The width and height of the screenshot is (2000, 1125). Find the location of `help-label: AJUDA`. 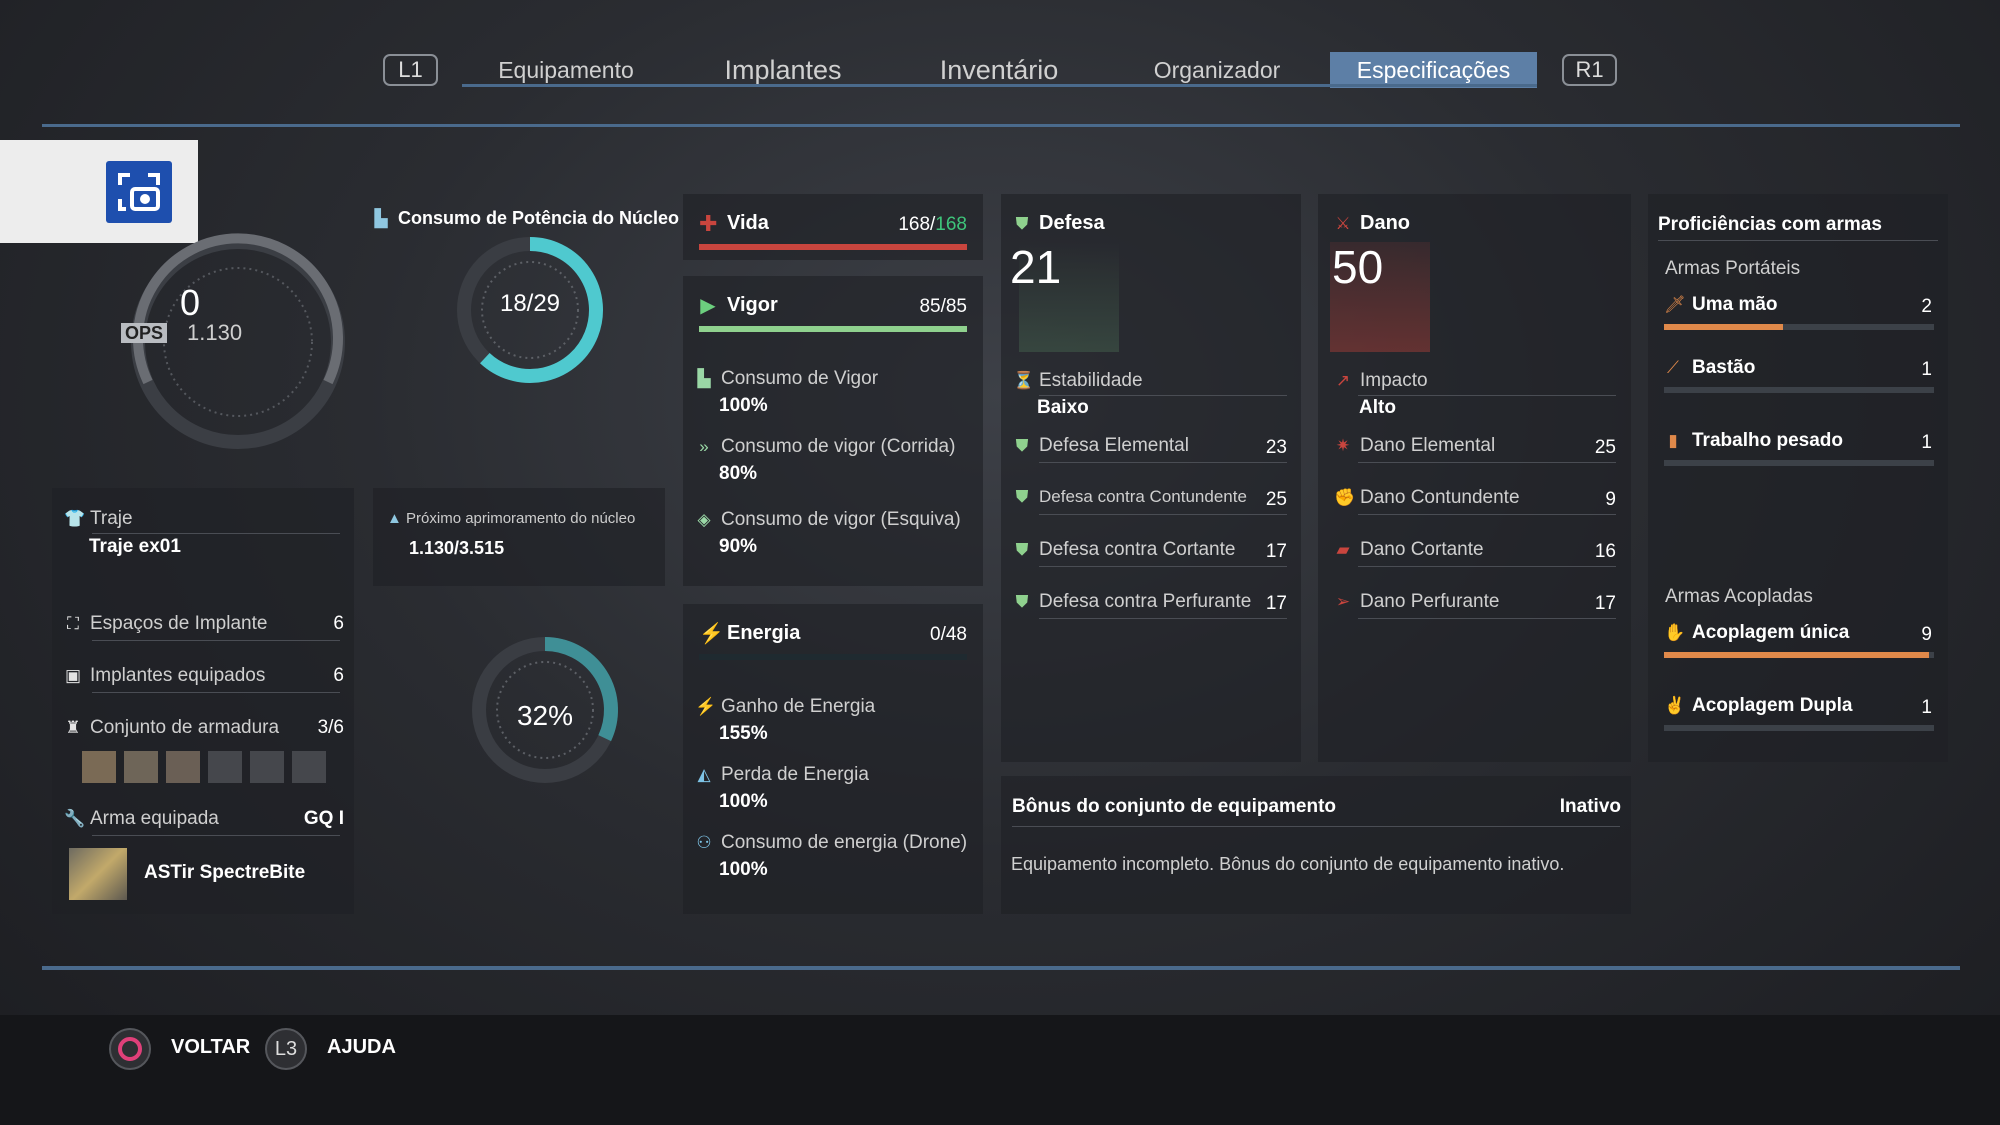

help-label: AJUDA is located at coordinates (361, 1047).